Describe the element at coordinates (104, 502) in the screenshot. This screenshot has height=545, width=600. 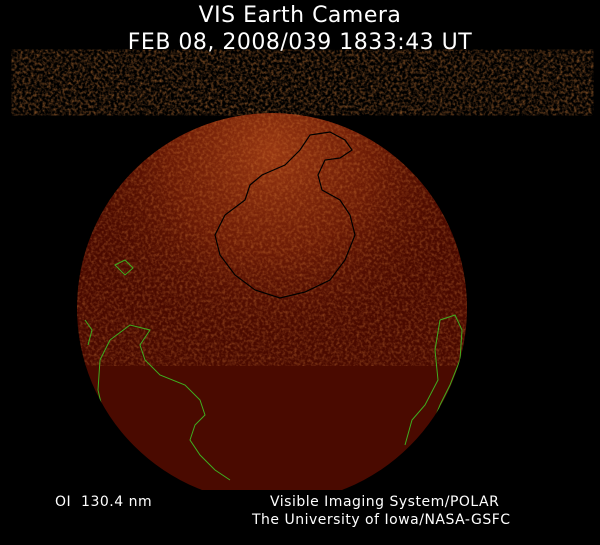
I see `filter-wavelength: OI 130.4 nm` at that location.